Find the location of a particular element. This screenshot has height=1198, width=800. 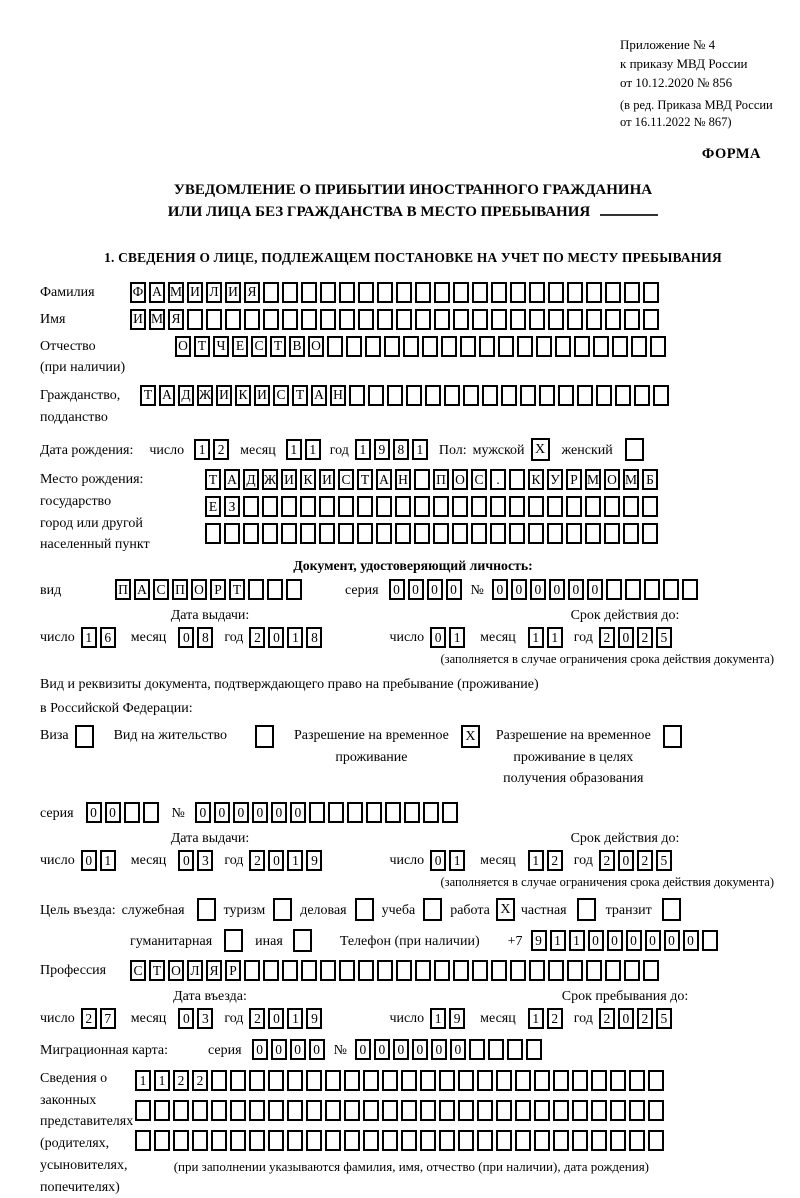

char-cell: Д is located at coordinates (186, 395).